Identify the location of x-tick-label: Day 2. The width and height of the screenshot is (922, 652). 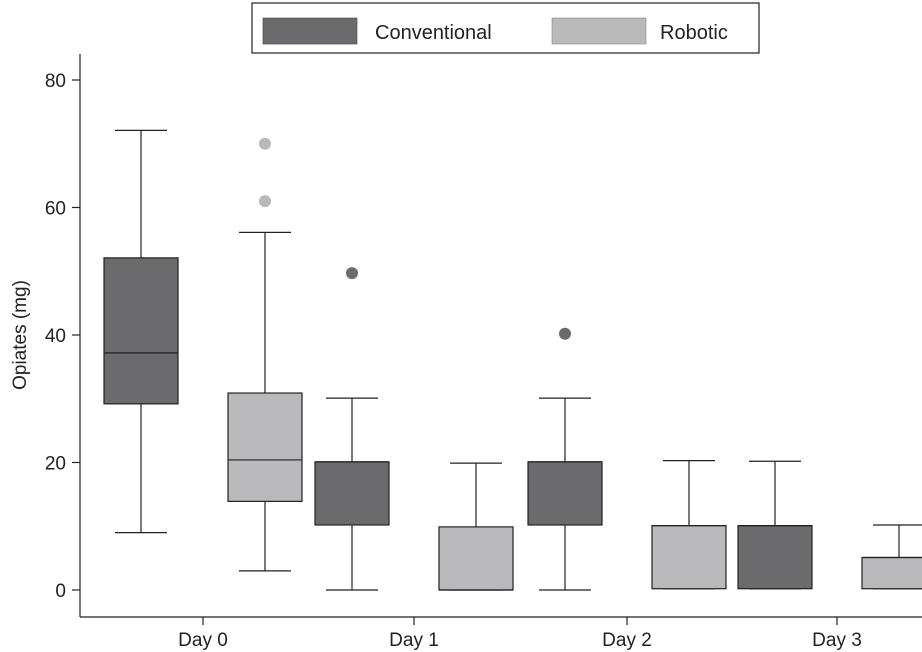
(627, 640).